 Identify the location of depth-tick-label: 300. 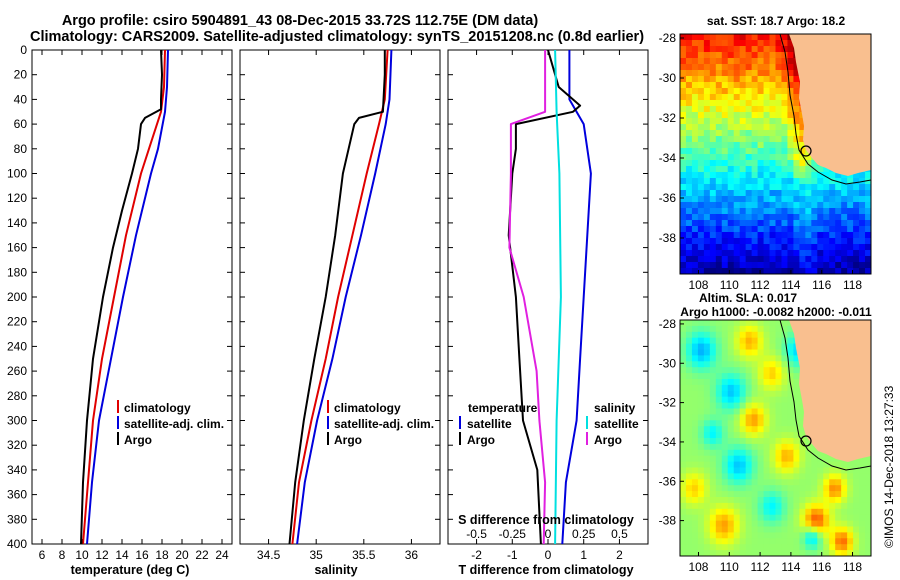
(17, 421).